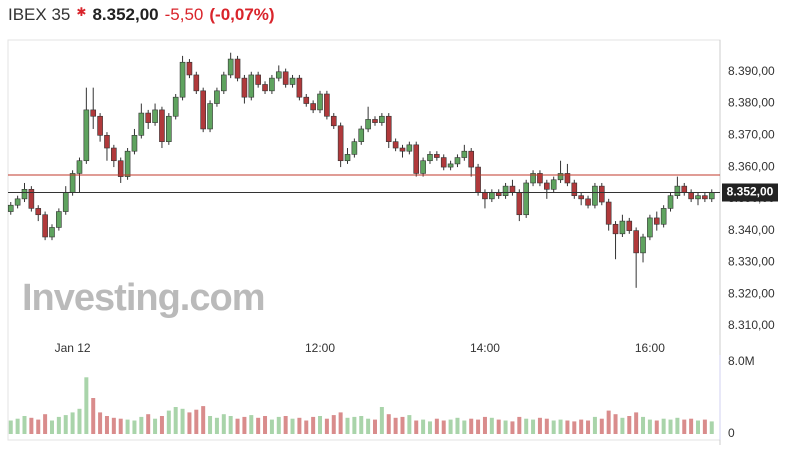  Describe the element at coordinates (81, 12) in the screenshot. I see `down-icon: ✱` at that location.